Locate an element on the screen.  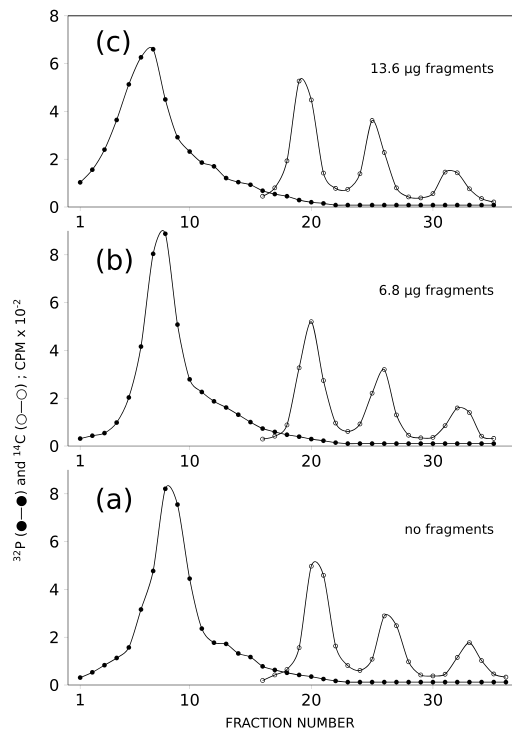
annotation: (a) is located at coordinates (114, 500).